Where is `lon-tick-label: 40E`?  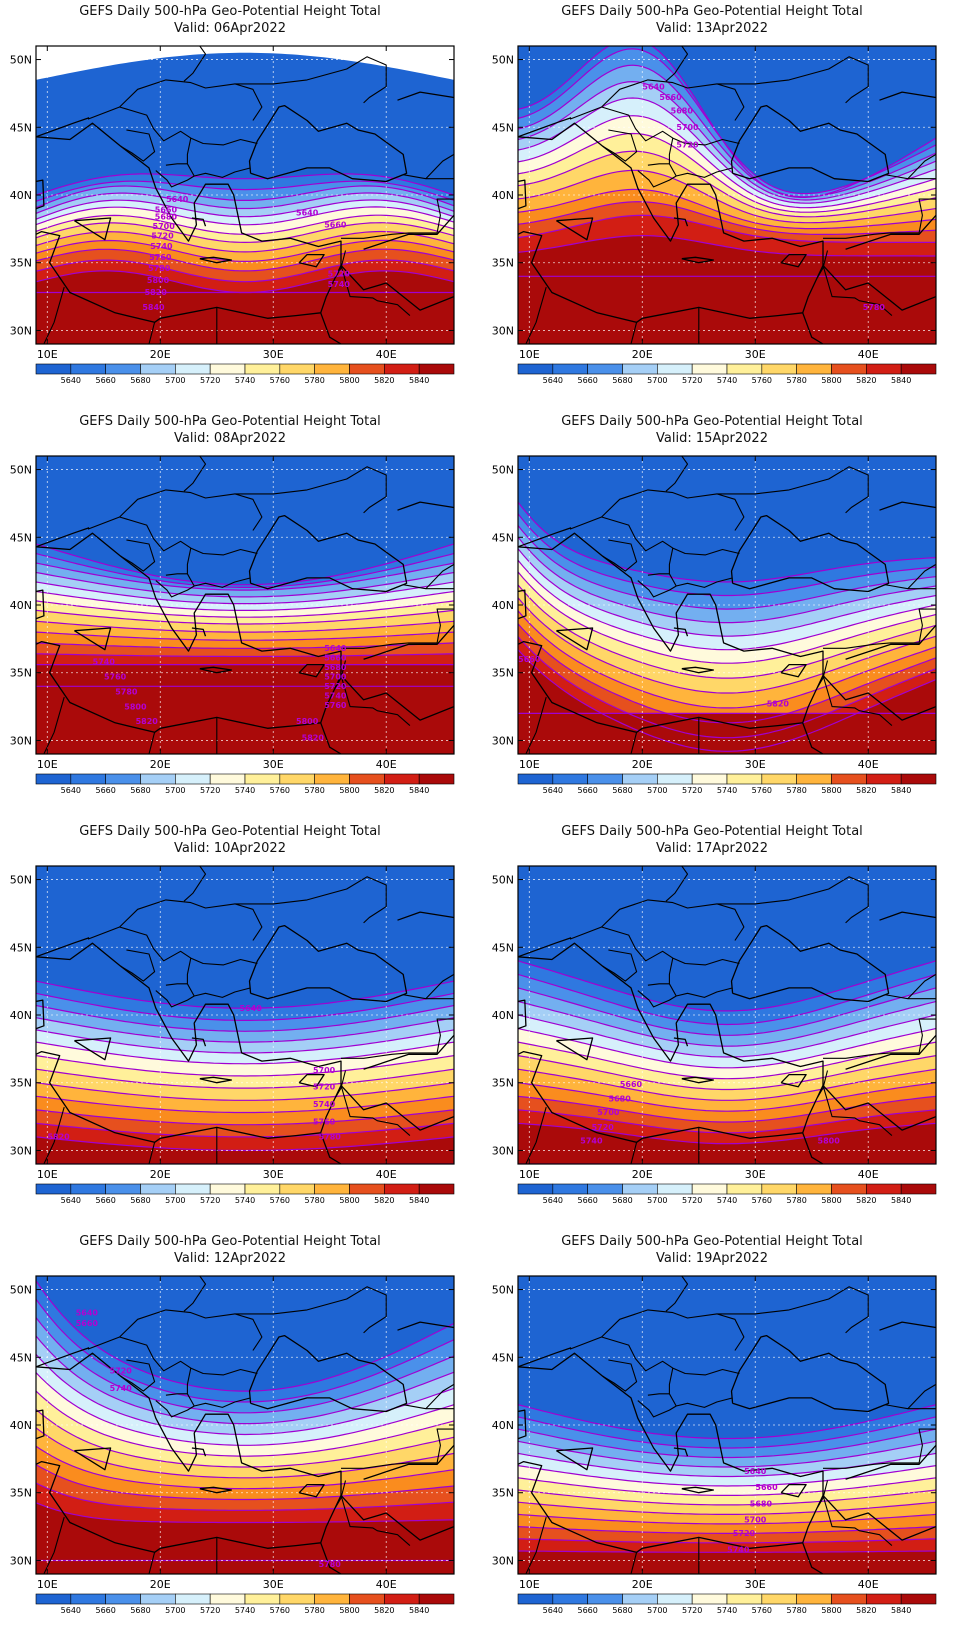 lon-tick-label: 40E is located at coordinates (386, 764).